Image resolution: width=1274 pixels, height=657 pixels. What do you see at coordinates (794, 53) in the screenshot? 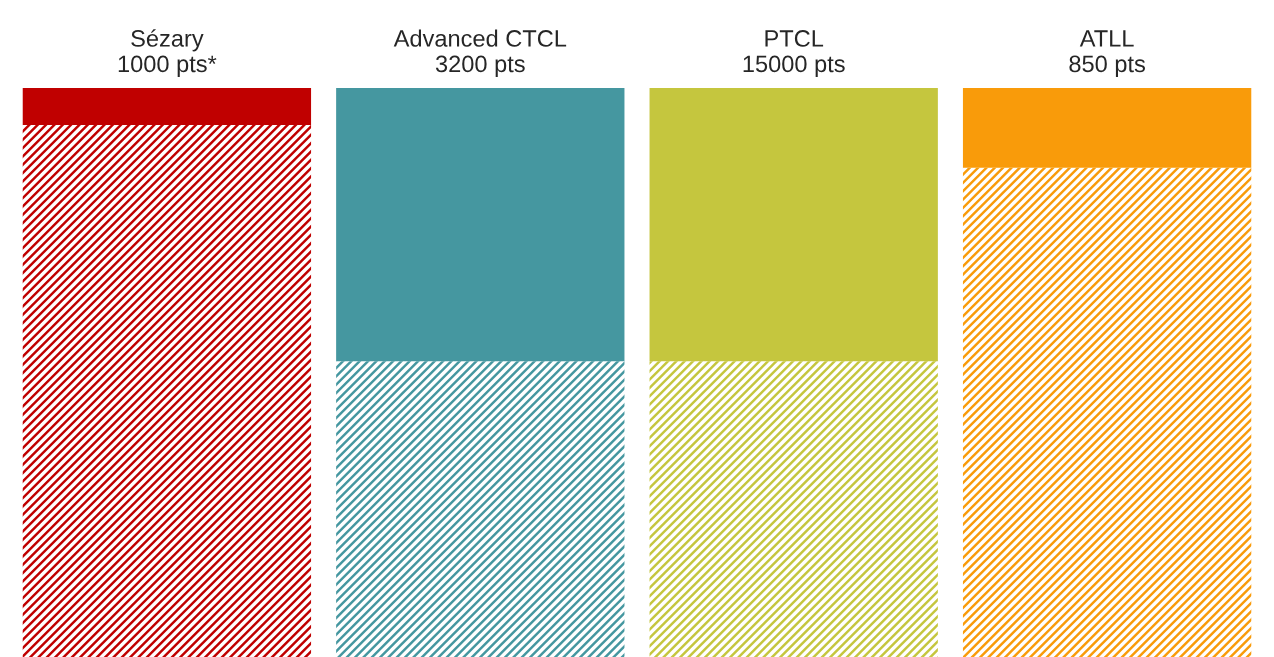
I see `x-tick-label: PTCL 15000 pts` at bounding box center [794, 53].